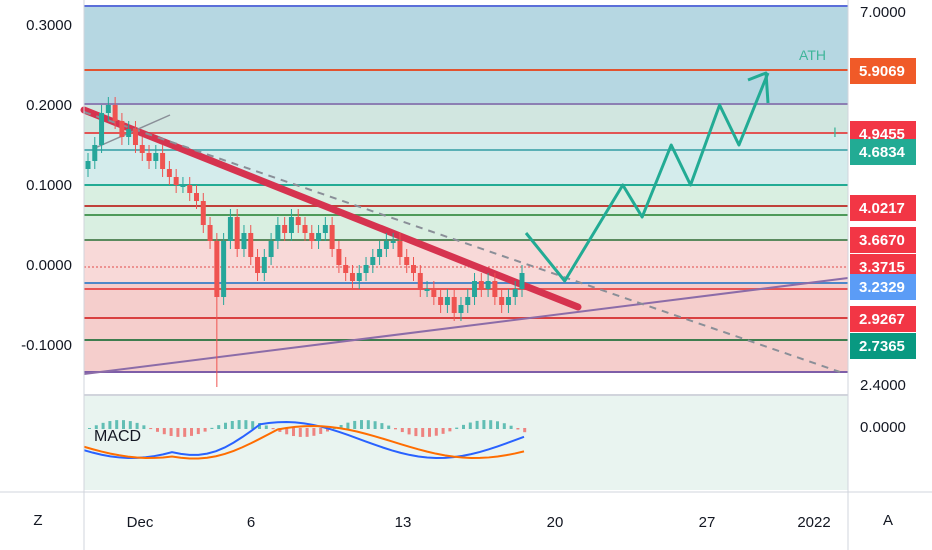  Describe the element at coordinates (49, 265) in the screenshot. I see `left-tick-label: 0.0000` at that location.